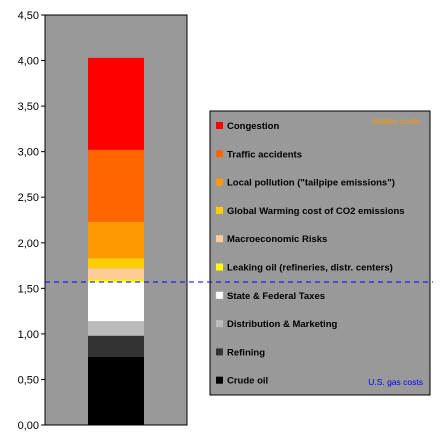  What do you see at coordinates (28, 153) in the screenshot?
I see `y-tick-label: 3,00` at bounding box center [28, 153].